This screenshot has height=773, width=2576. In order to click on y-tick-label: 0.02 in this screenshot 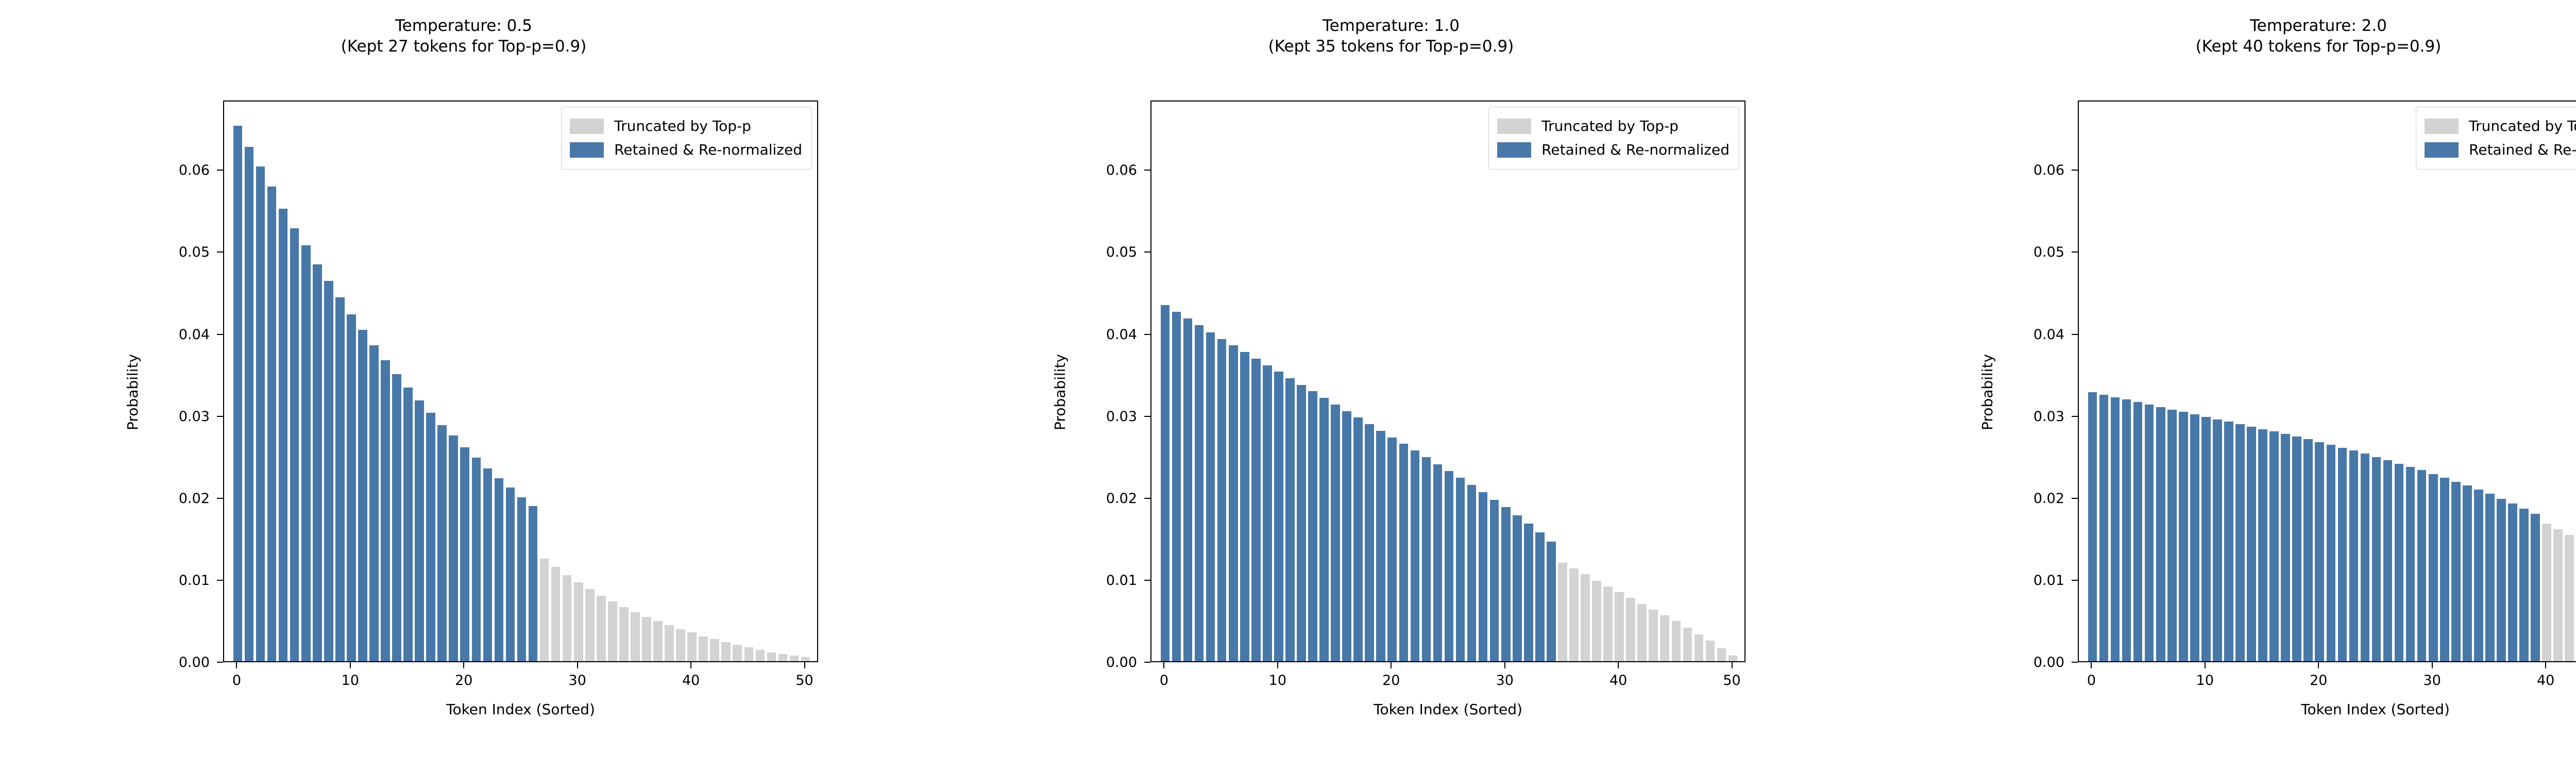, I will do `click(2048, 498)`.